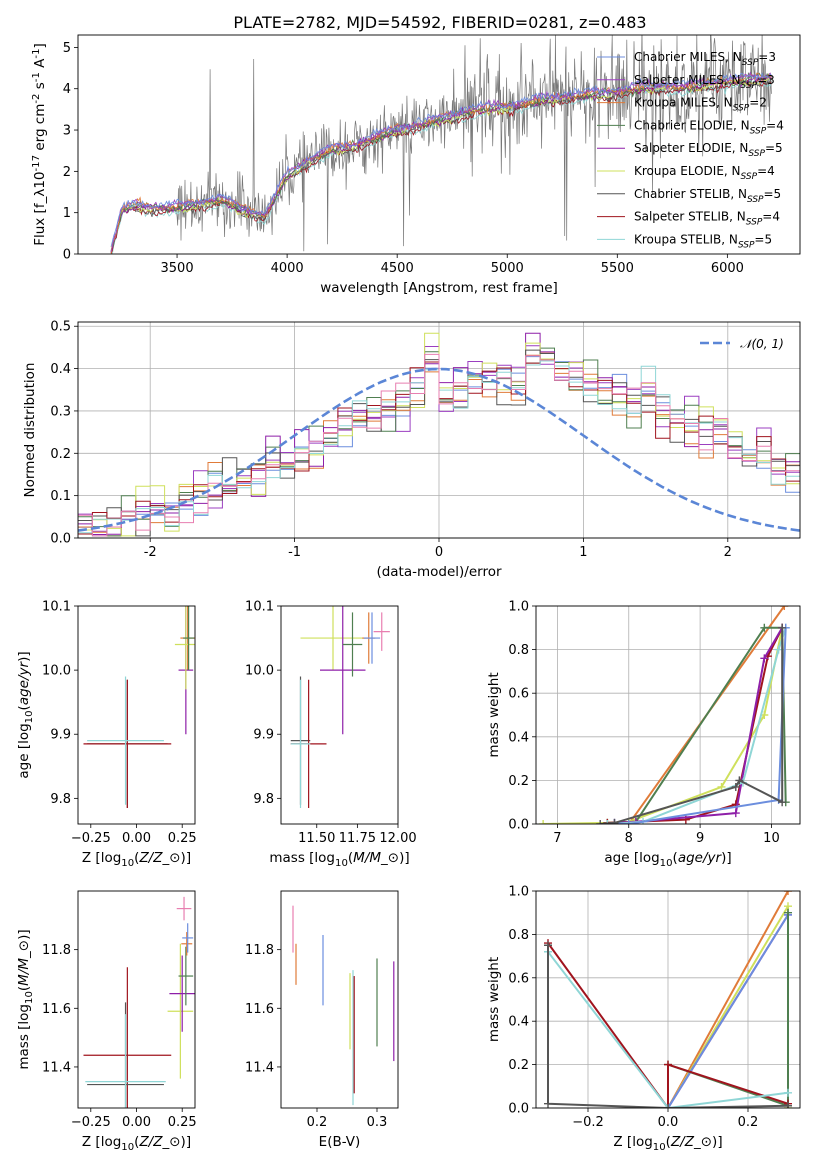  What do you see at coordinates (700, 838) in the screenshot?
I see `x-tick-label: 9` at bounding box center [700, 838].